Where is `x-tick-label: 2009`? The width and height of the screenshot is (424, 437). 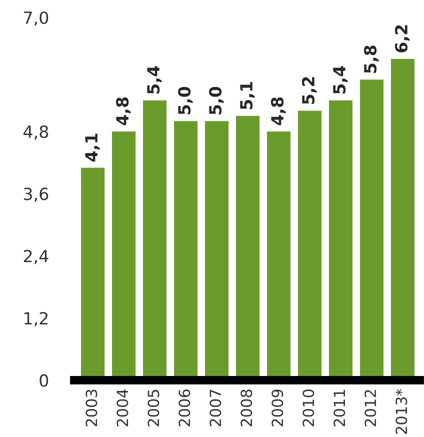
x-tick-label: 2009 is located at coordinates (278, 408).